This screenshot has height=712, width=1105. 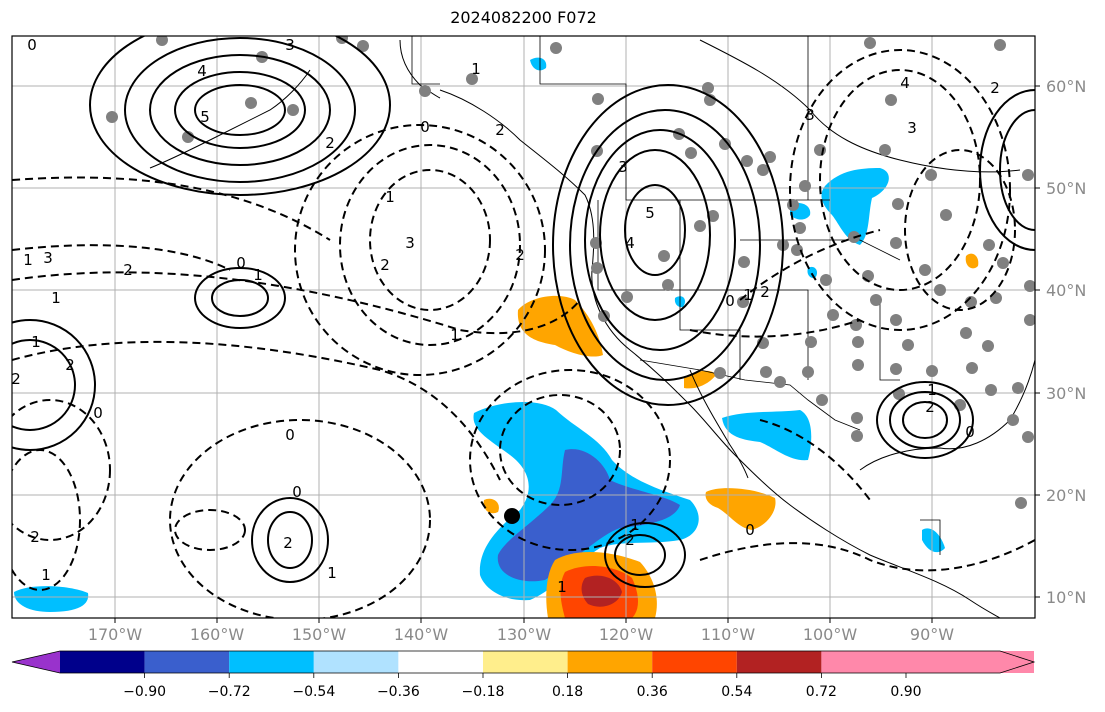 What do you see at coordinates (51, 599) in the screenshot?
I see `fill-blue-southwest-corner` at bounding box center [51, 599].